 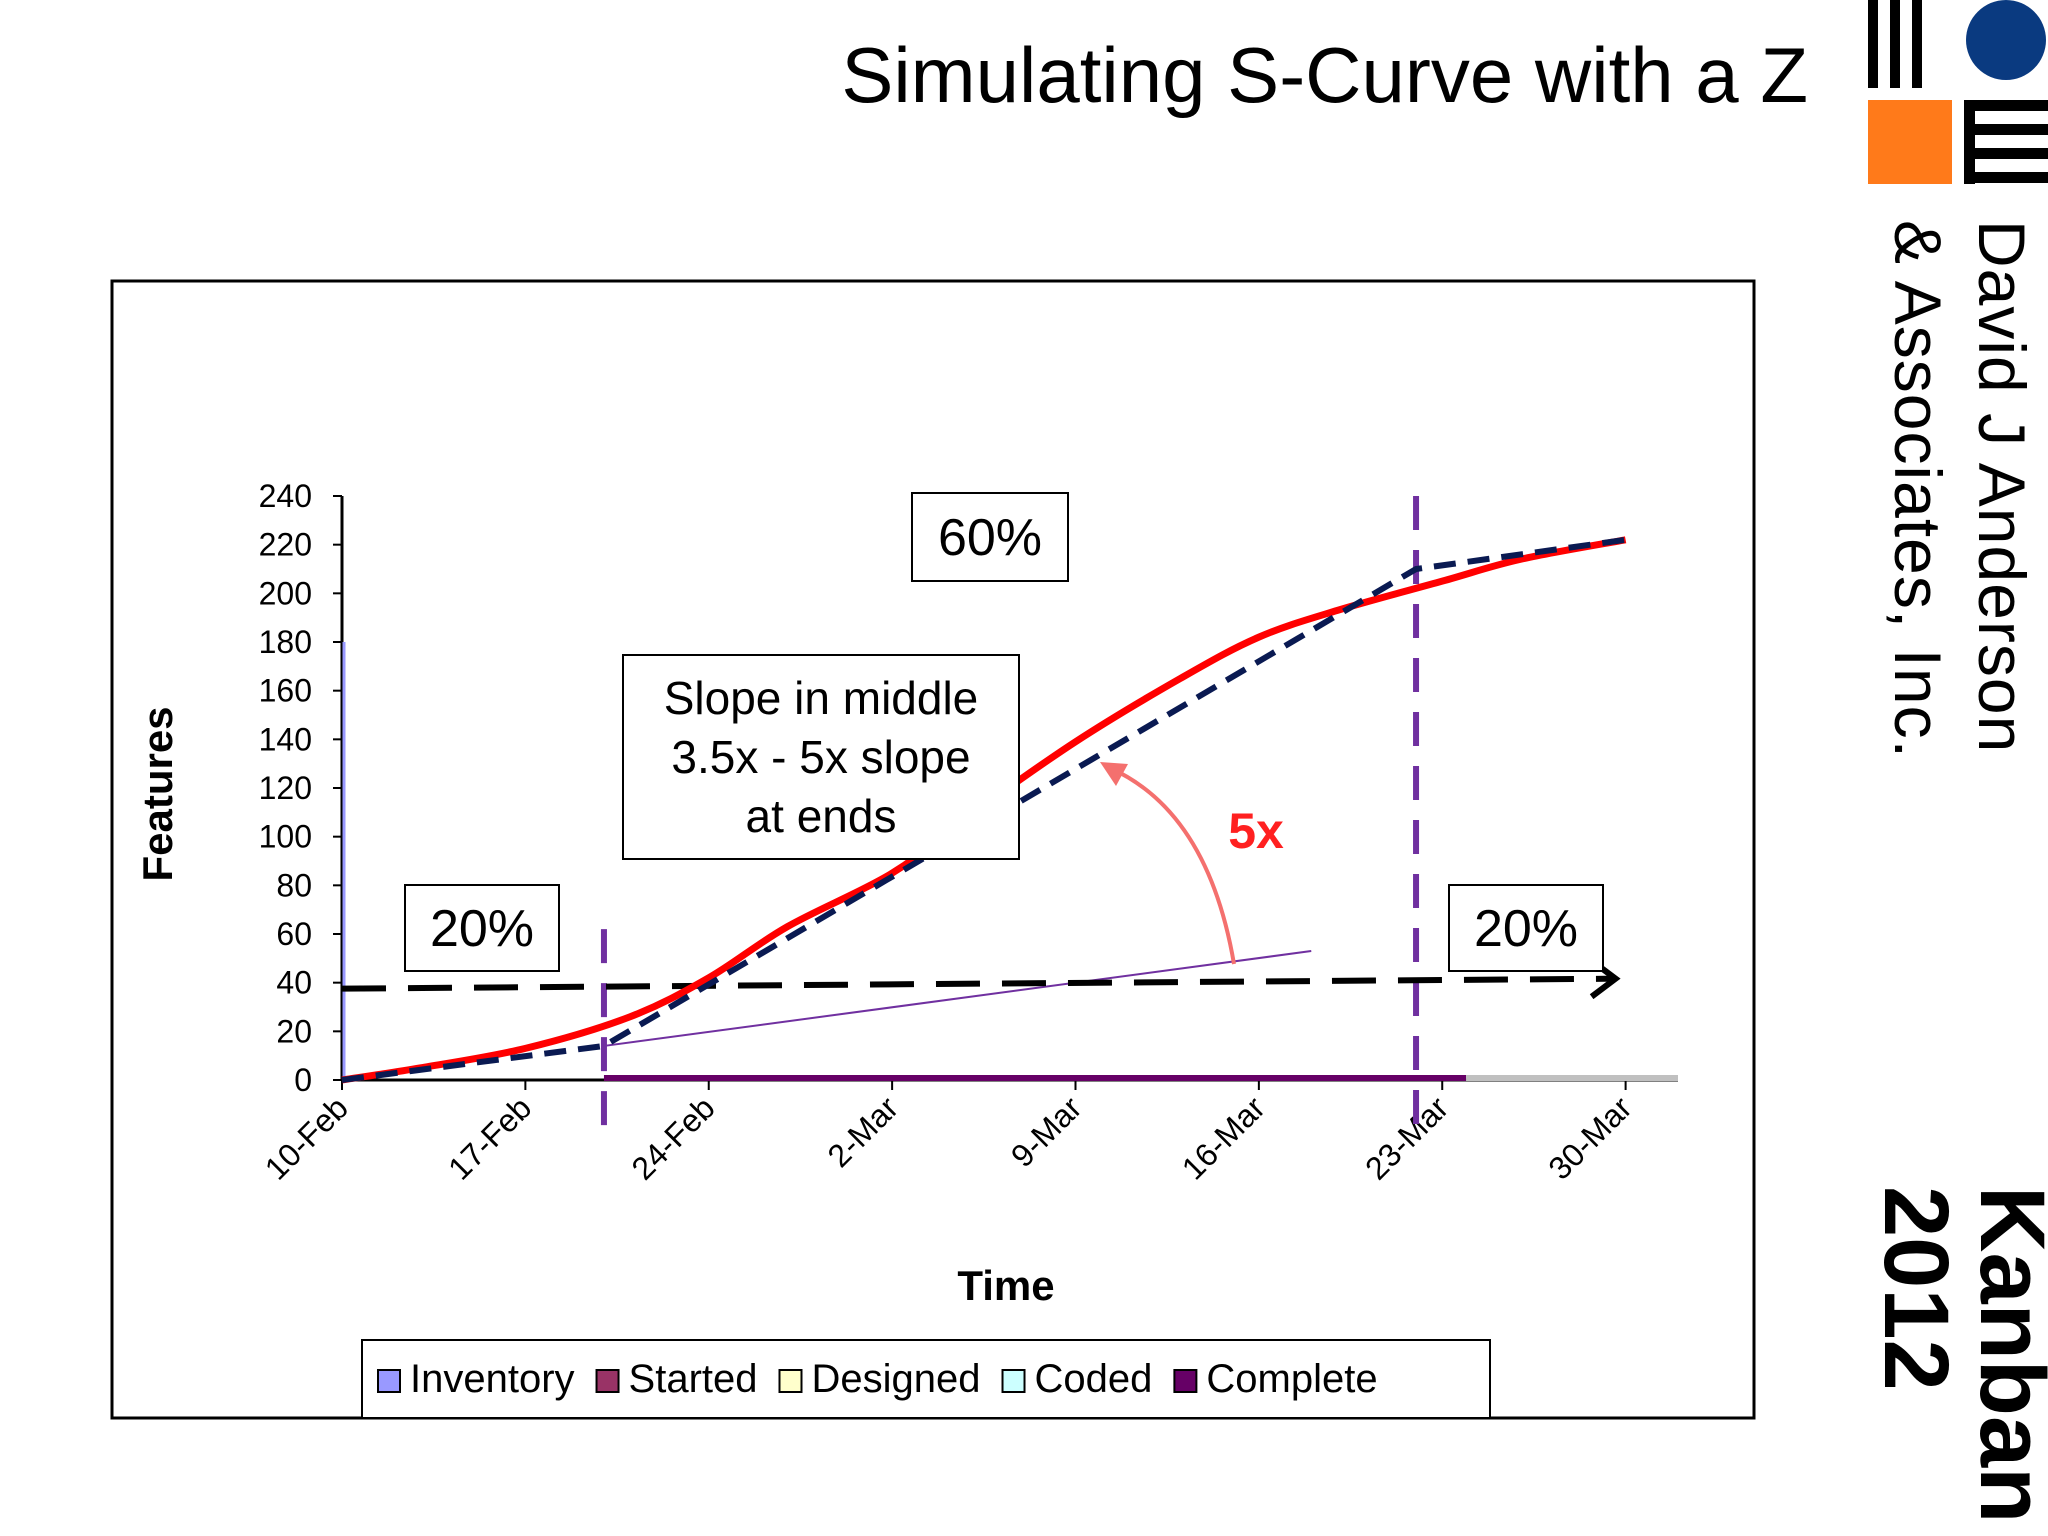 I want to click on slope-note-box, so click(x=821, y=757).